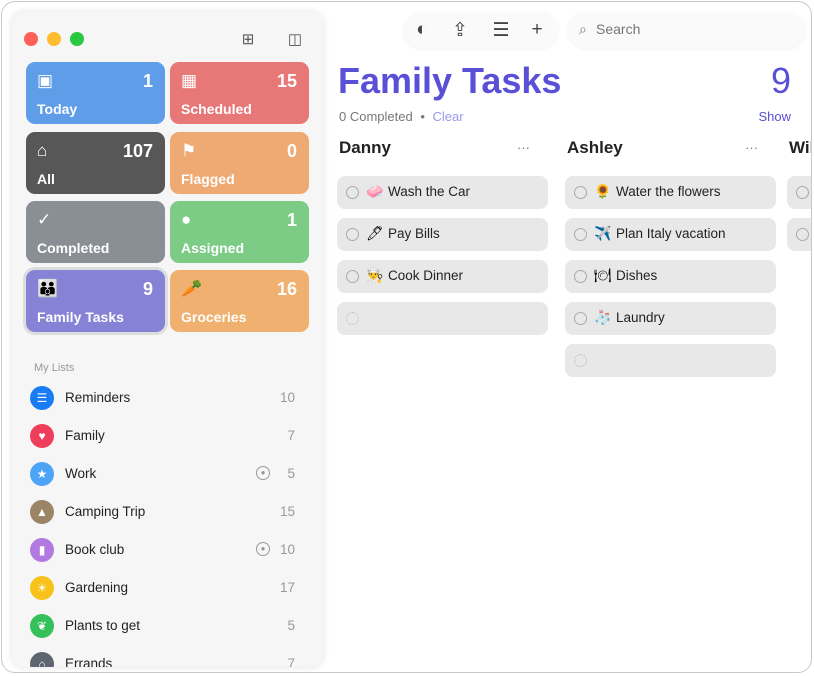 Image resolution: width=814 pixels, height=676 pixels. Describe the element at coordinates (248, 39) in the screenshot. I see `new-list-icon: ⊞` at that location.